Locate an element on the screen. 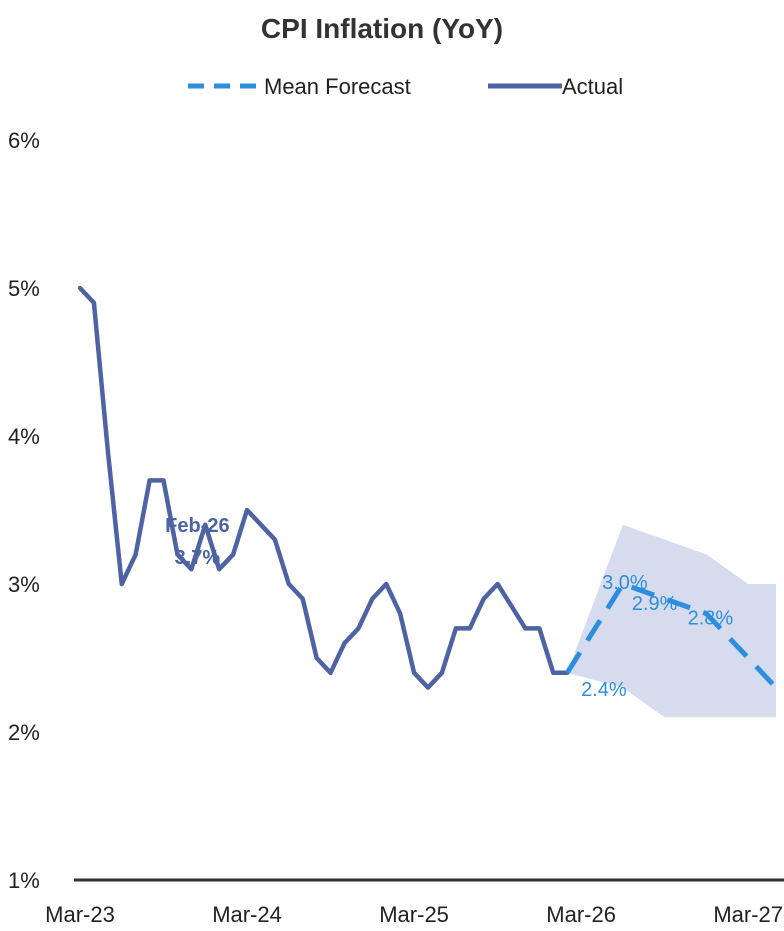 Image resolution: width=784 pixels, height=931 pixels. y-tick-label: 4% is located at coordinates (24, 436).